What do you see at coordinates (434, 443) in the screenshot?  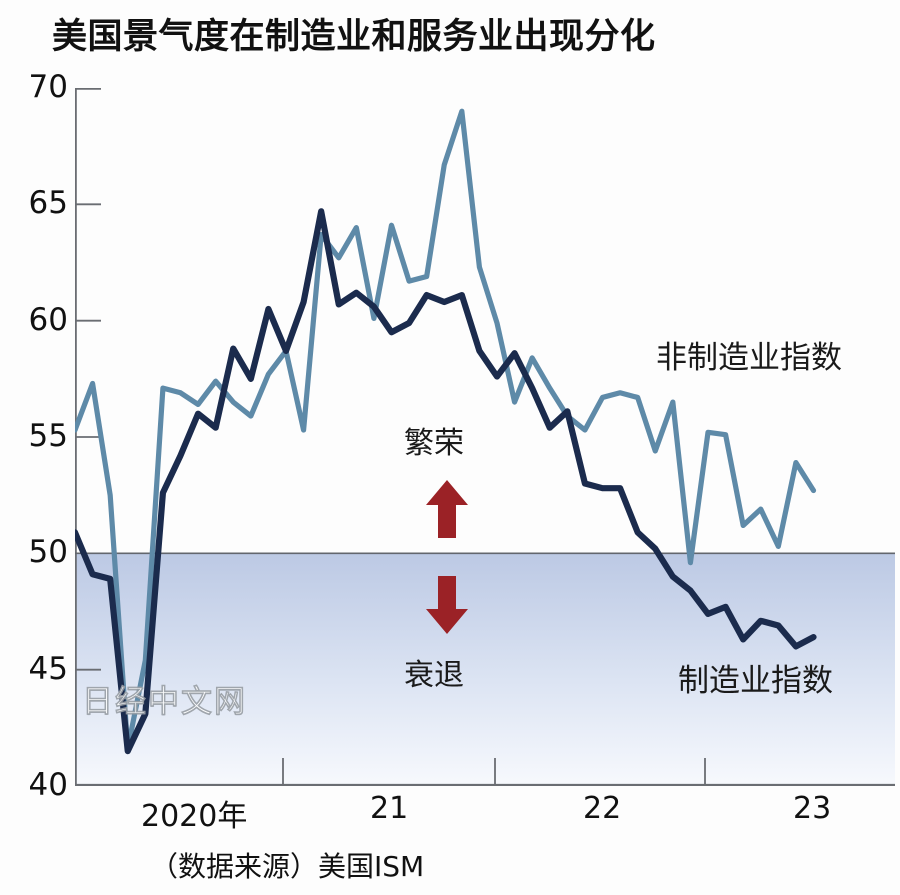 I see `annotation-boom: 繁荣` at bounding box center [434, 443].